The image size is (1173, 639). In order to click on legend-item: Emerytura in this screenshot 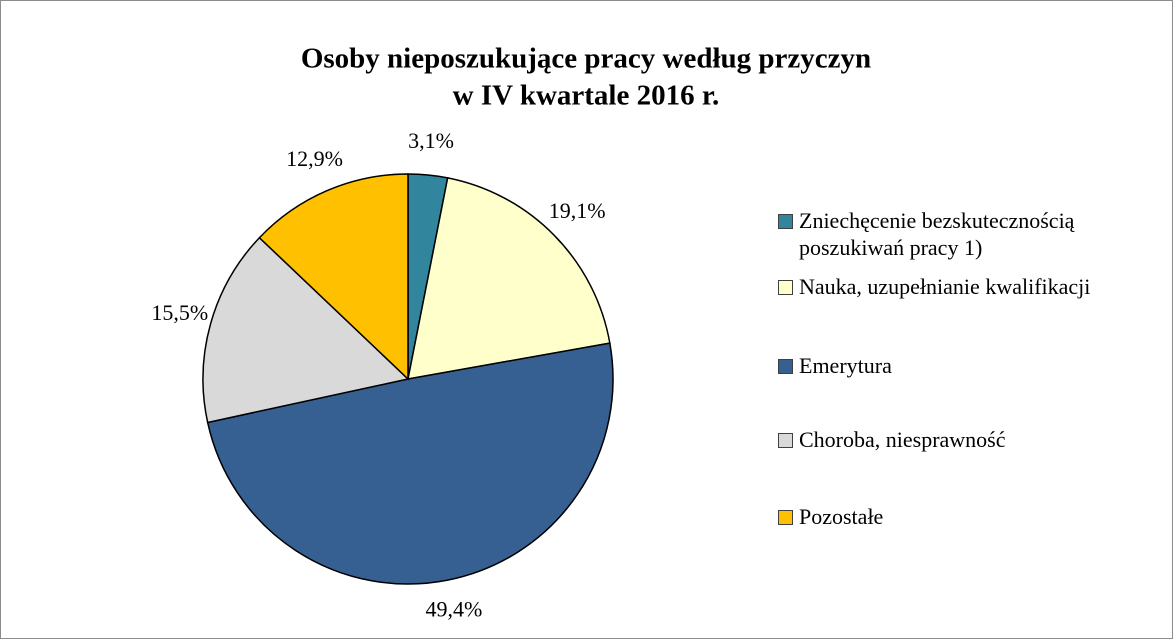, I will do `click(973, 365)`.